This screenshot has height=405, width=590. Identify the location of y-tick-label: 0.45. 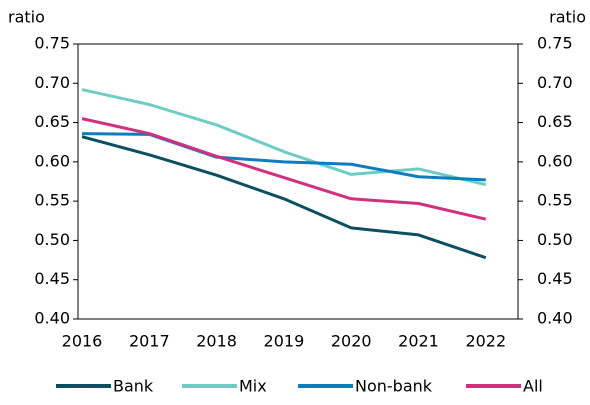
(52, 278).